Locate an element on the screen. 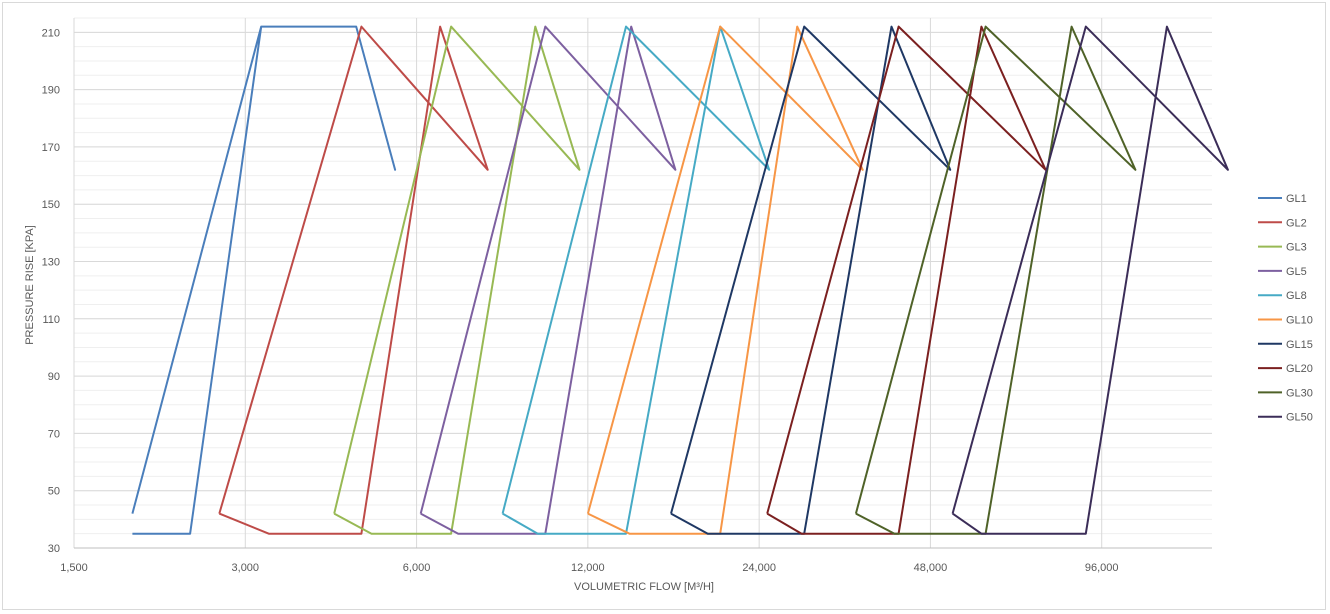  legend-label-gl8: GL8 is located at coordinates (1296, 296).